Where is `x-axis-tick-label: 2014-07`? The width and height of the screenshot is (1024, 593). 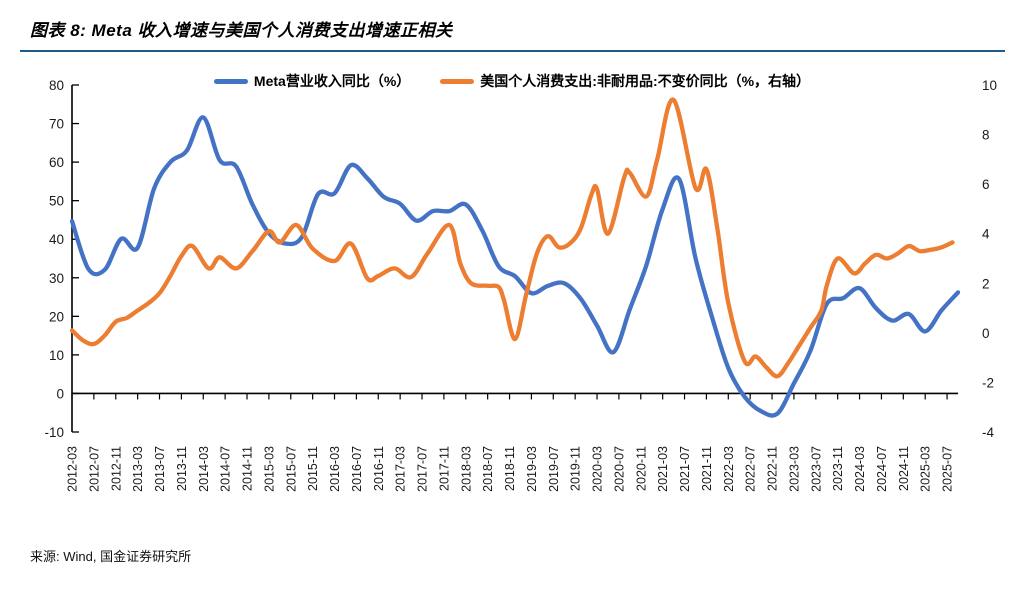 x-axis-tick-label: 2014-07 is located at coordinates (226, 469).